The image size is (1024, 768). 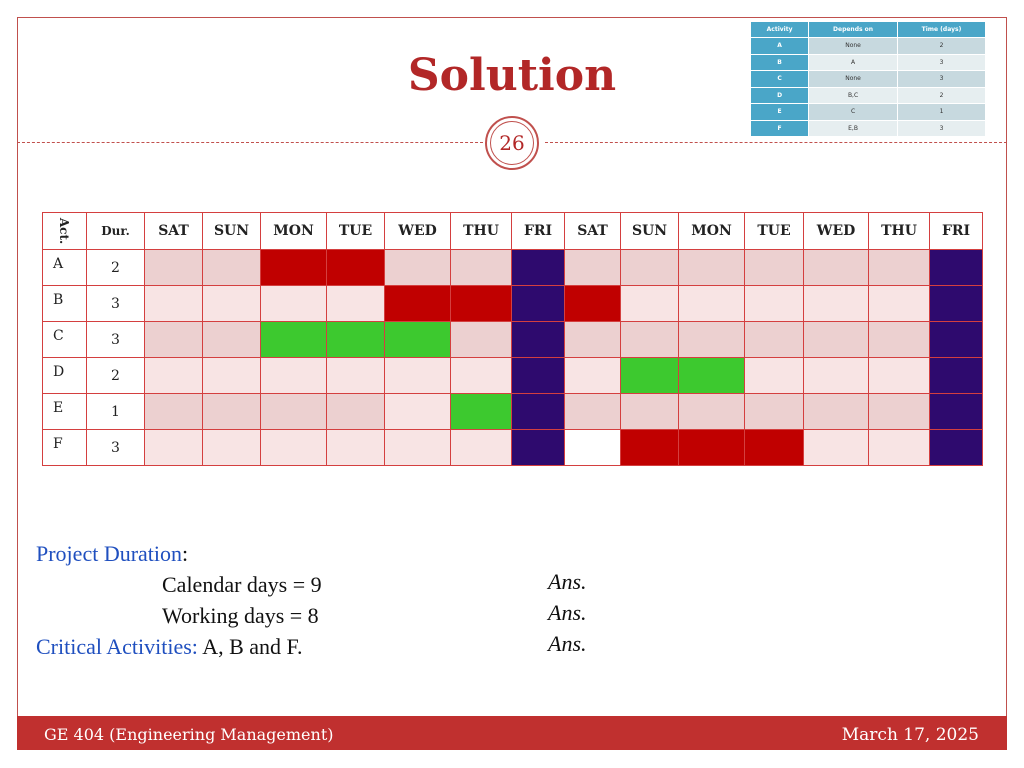 What do you see at coordinates (115, 231) in the screenshot?
I see `dur-header: Dur.` at bounding box center [115, 231].